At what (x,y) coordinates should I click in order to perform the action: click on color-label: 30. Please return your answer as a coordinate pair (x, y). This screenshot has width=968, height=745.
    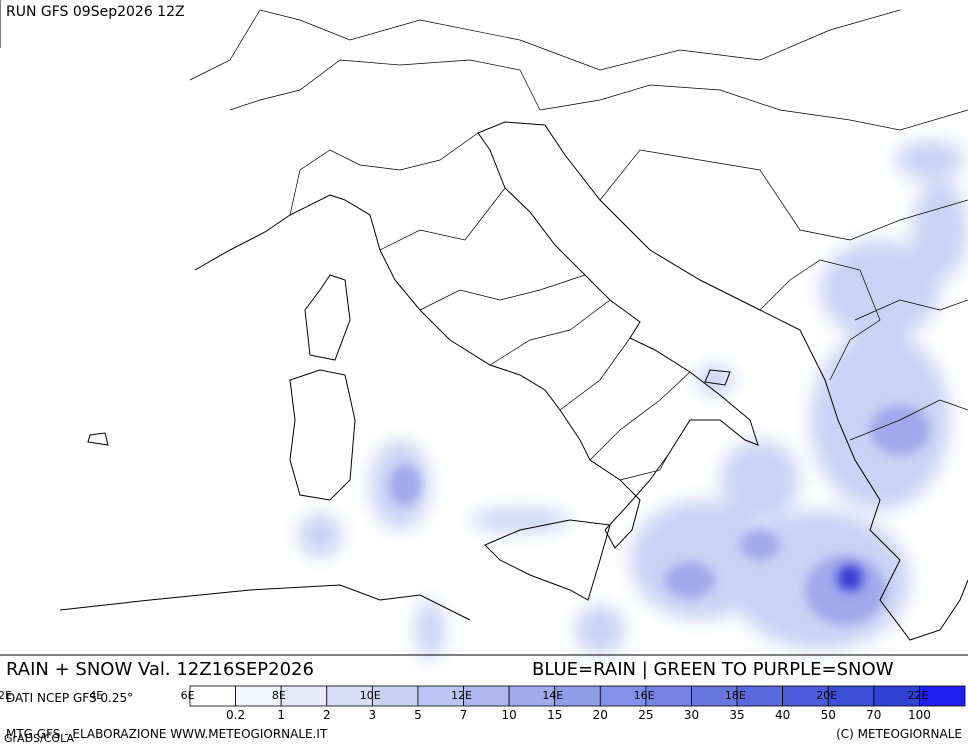
    Looking at the image, I should click on (691, 715).